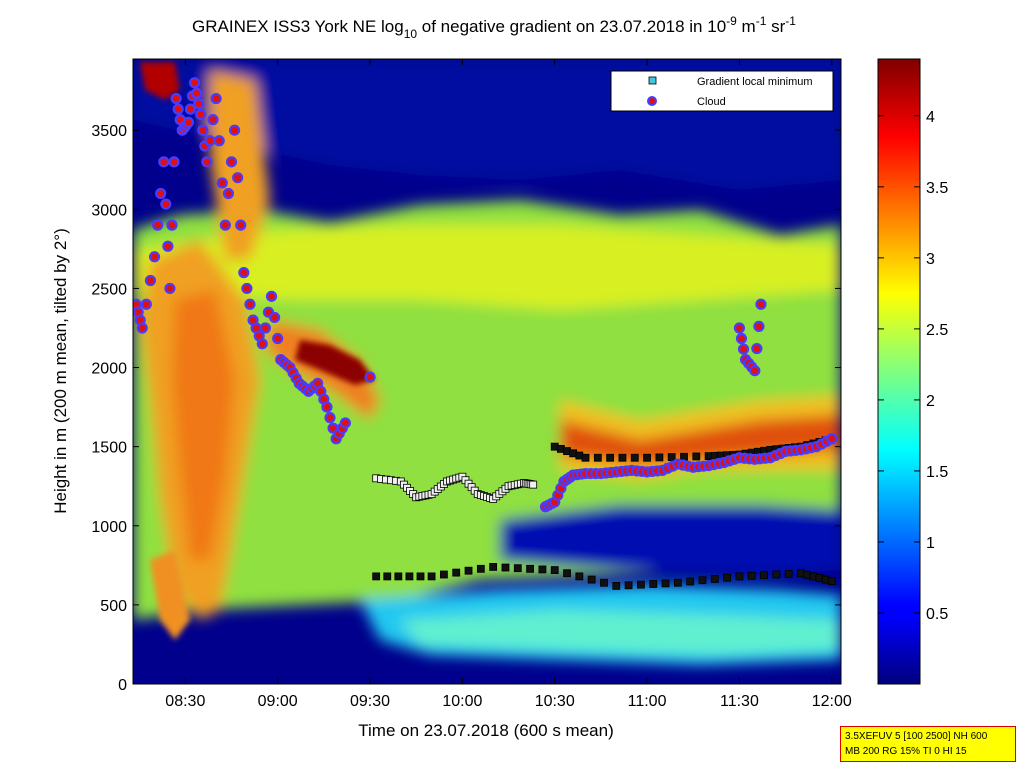  Describe the element at coordinates (485, 730) in the screenshot. I see `x-axis-label: Time on 23.07.2018 (600 s mean)` at that location.